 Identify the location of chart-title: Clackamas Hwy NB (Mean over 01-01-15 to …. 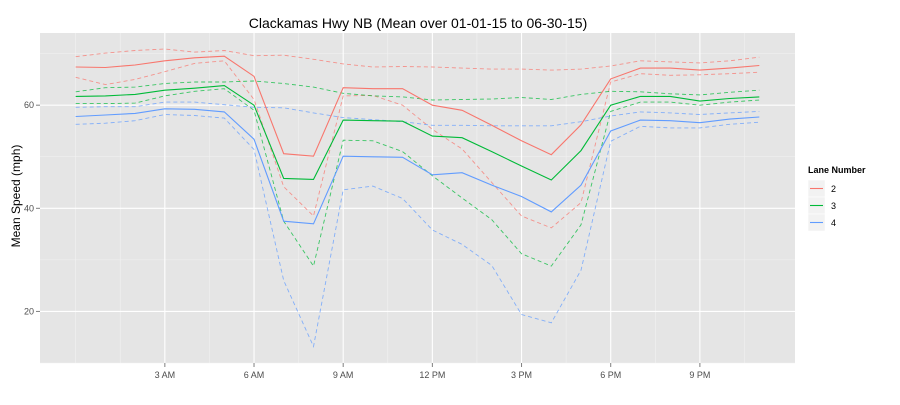
(418, 23).